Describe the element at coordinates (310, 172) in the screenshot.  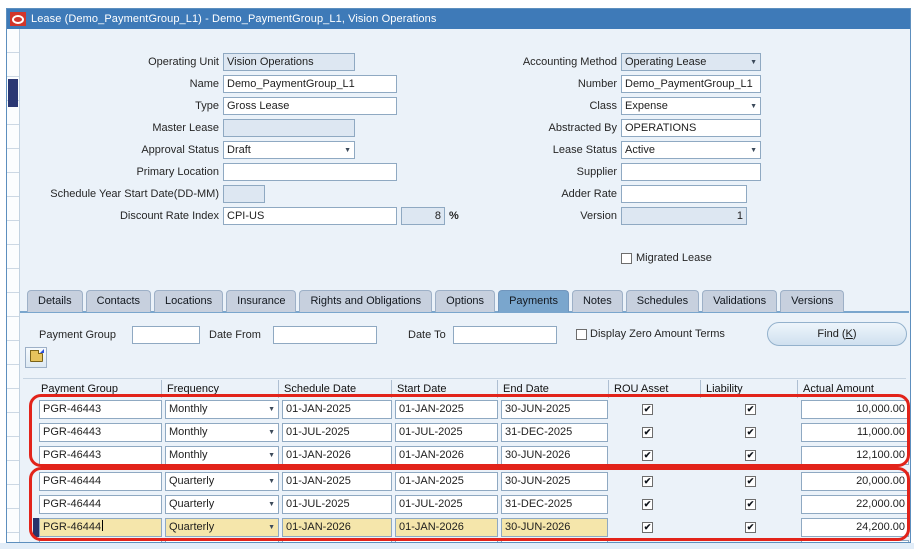
I see `primary-location-field` at that location.